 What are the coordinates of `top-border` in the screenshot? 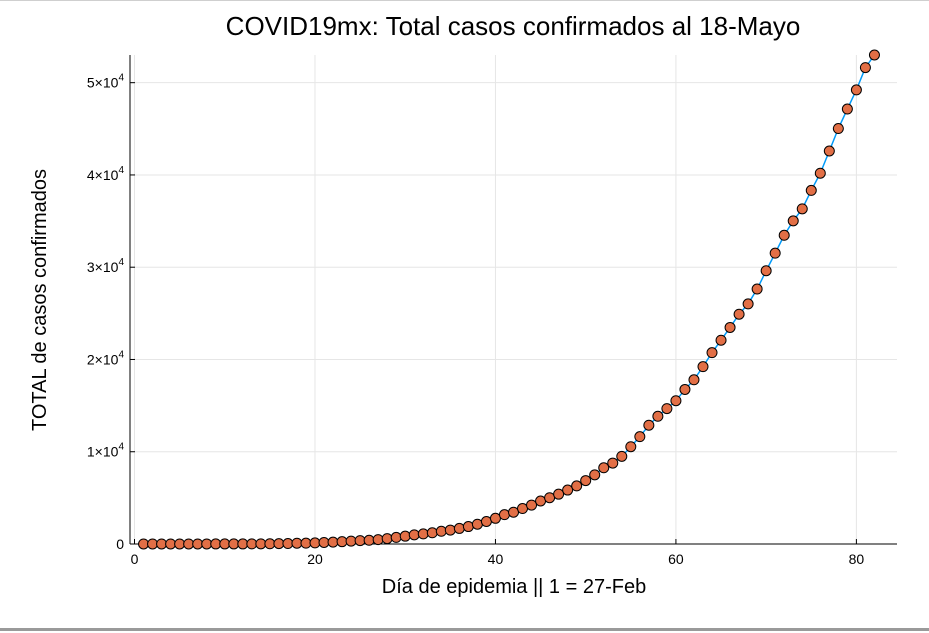 It's located at (464, 0).